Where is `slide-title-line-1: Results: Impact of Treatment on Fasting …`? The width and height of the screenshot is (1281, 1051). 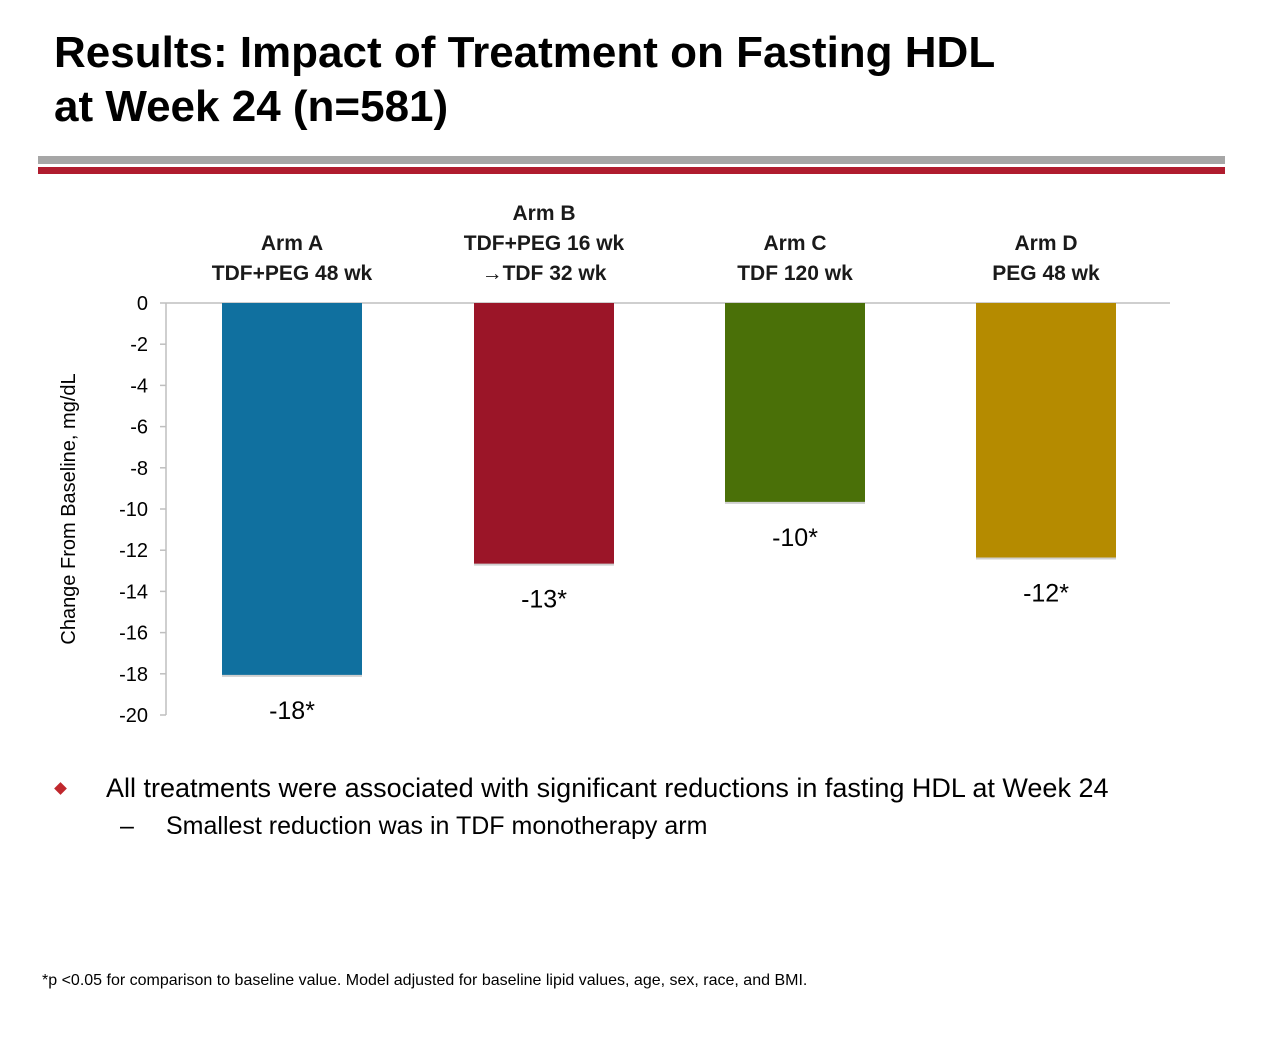 slide-title-line-1: Results: Impact of Treatment on Fasting … is located at coordinates (525, 52).